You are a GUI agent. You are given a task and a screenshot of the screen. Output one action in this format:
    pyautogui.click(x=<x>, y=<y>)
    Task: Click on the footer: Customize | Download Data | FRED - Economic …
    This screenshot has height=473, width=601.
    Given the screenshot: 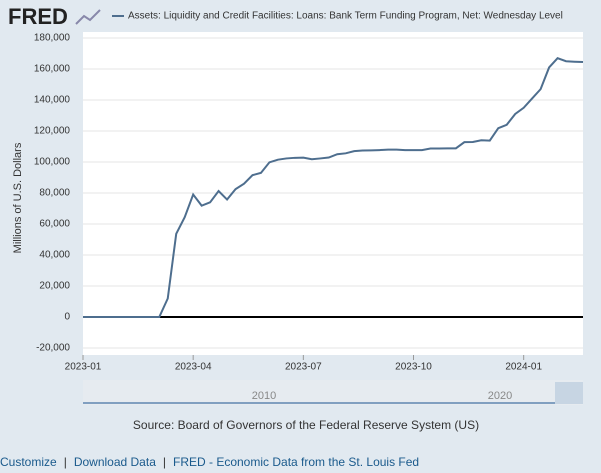 What is the action you would take?
    pyautogui.click(x=210, y=462)
    